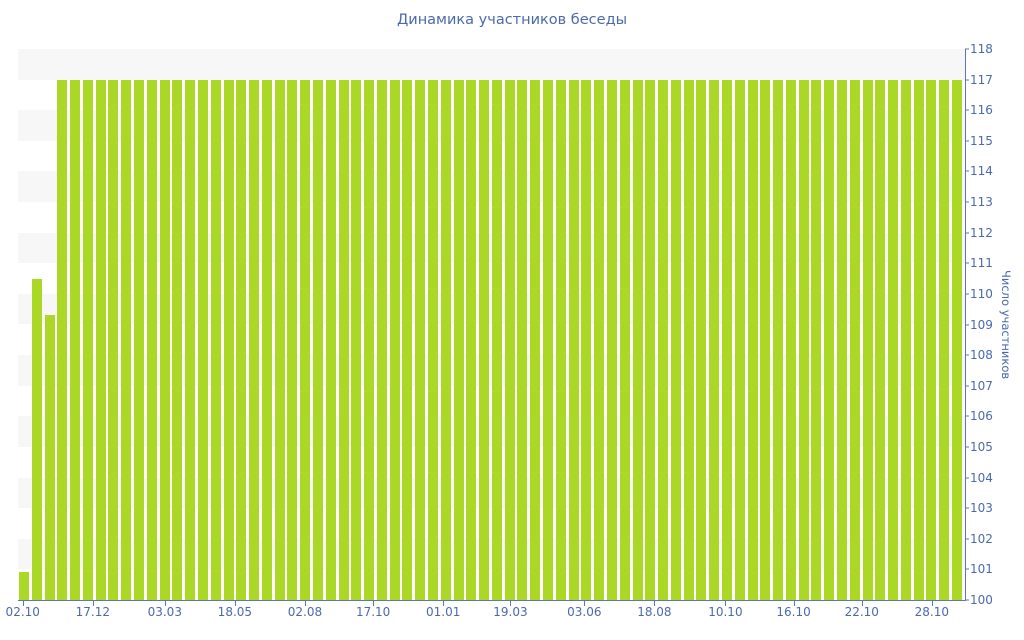 This screenshot has width=1024, height=640. Describe the element at coordinates (373, 612) in the screenshot. I see `x-tick-label: 17.10` at that location.